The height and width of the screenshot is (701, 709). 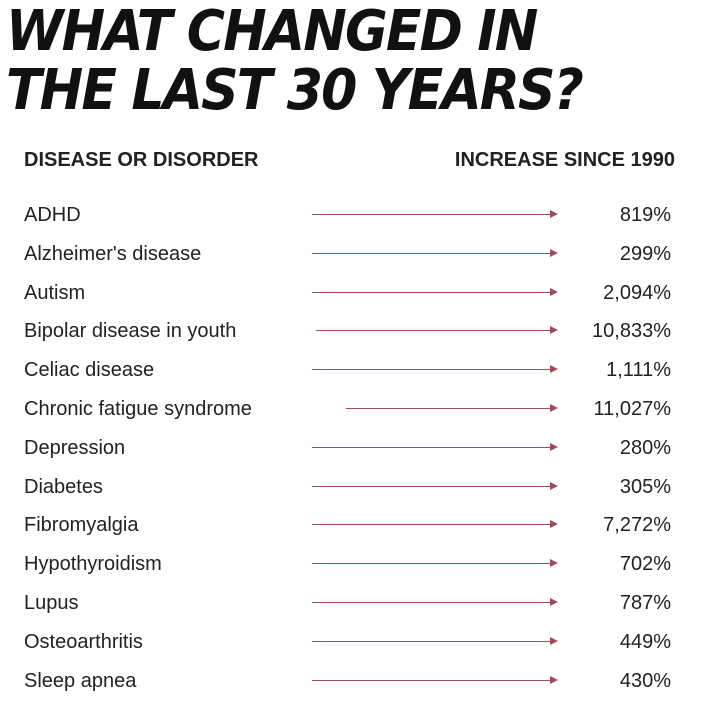 I want to click on increase-value: 305%, so click(x=645, y=486).